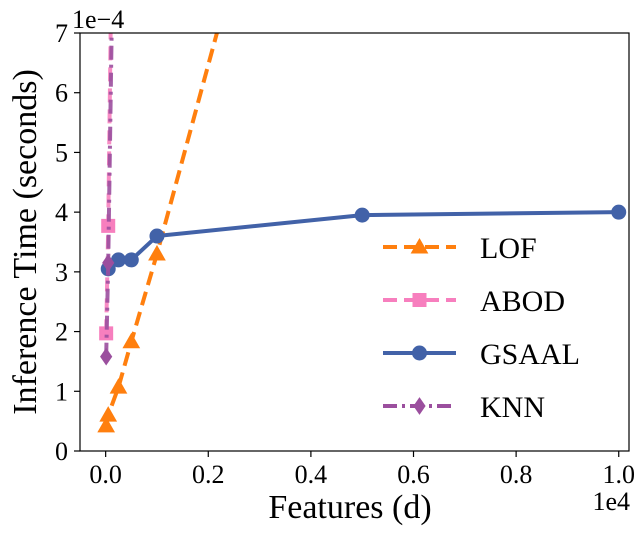 The image size is (639, 535). Describe the element at coordinates (108, 183) in the screenshot. I see `series-line-abod` at that location.